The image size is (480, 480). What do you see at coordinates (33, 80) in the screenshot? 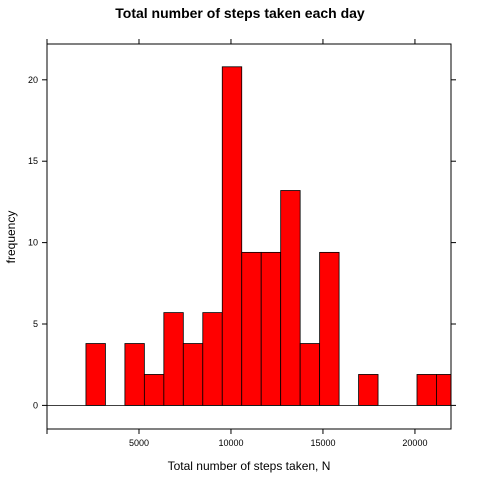
I see `y-tick-label-4: 20` at bounding box center [33, 80].